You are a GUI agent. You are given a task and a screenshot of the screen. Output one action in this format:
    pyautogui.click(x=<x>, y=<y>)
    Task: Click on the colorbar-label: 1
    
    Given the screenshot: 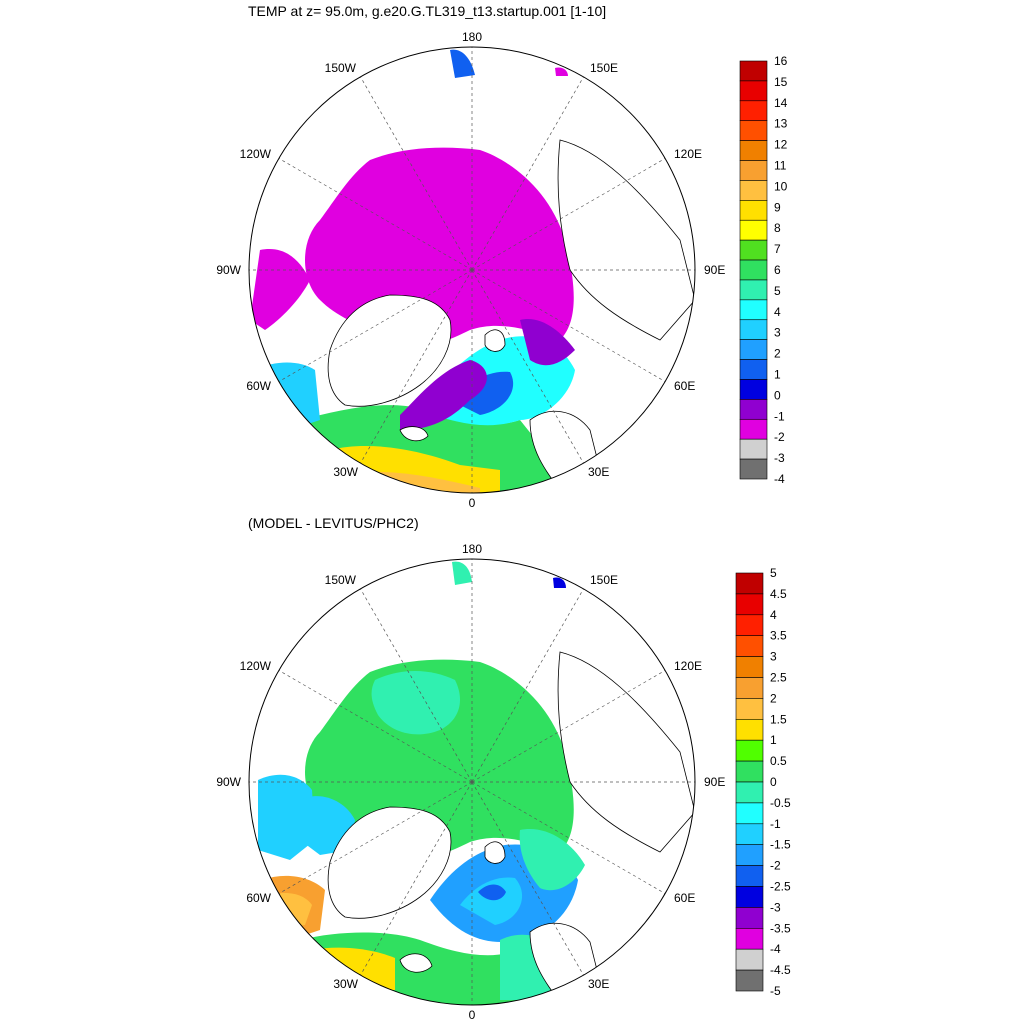 What is the action you would take?
    pyautogui.click(x=777, y=375)
    